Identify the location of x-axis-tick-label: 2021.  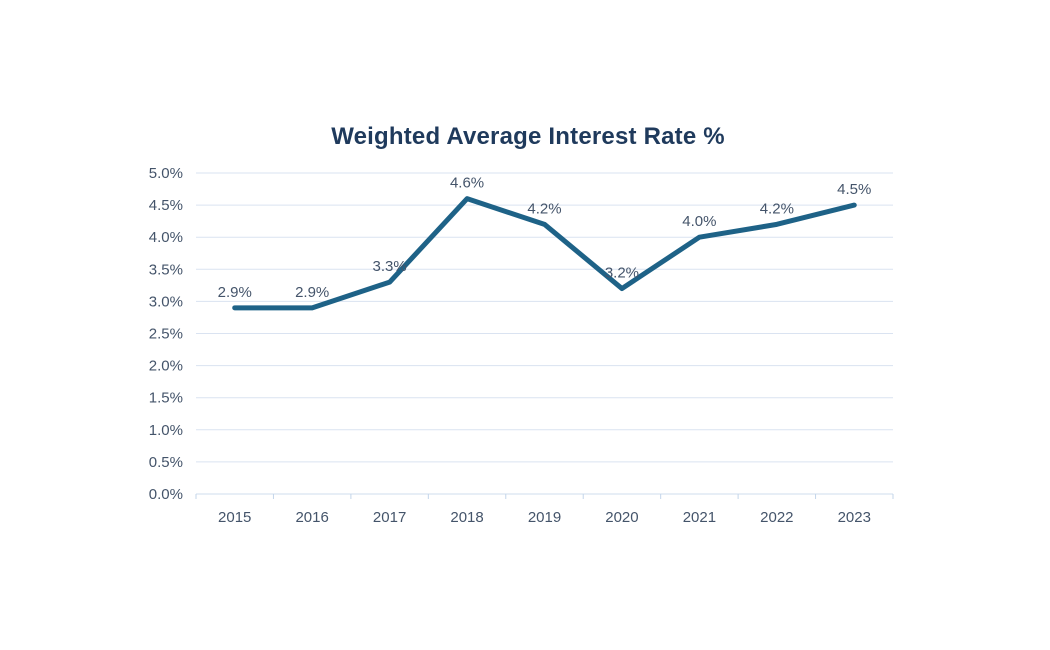
(699, 517).